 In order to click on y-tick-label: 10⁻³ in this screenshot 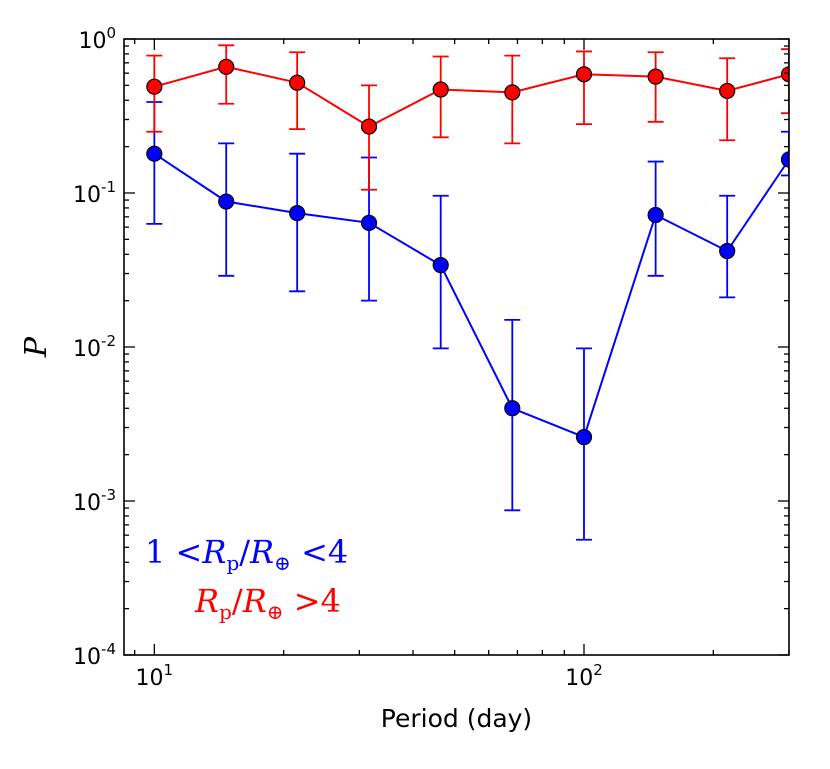, I will do `click(94, 501)`.